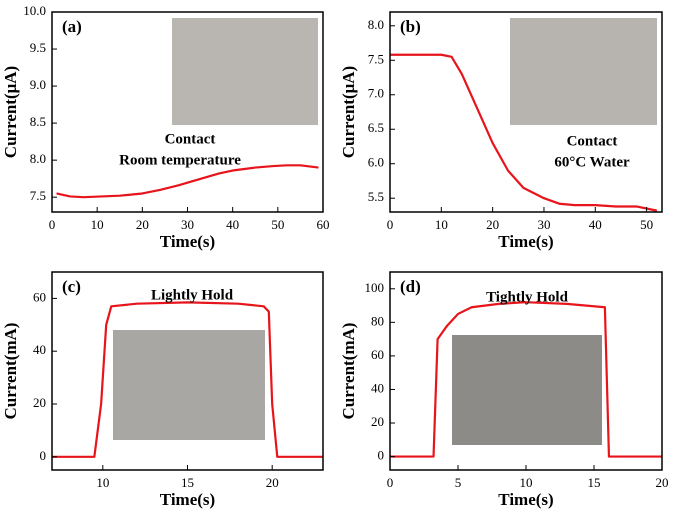 Image resolution: width=674 pixels, height=512 pixels. What do you see at coordinates (376, 127) in the screenshot?
I see `y-tick-label: 6.5` at bounding box center [376, 127].